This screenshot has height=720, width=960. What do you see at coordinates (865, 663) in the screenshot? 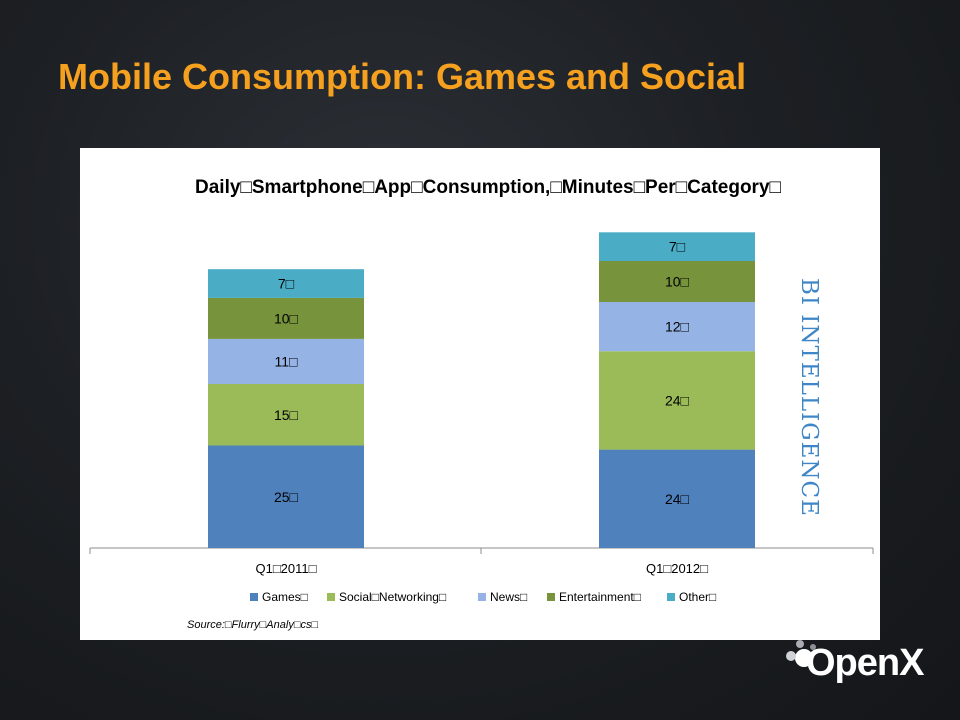
I see `openx-logo-text: OpenX` at bounding box center [865, 663].